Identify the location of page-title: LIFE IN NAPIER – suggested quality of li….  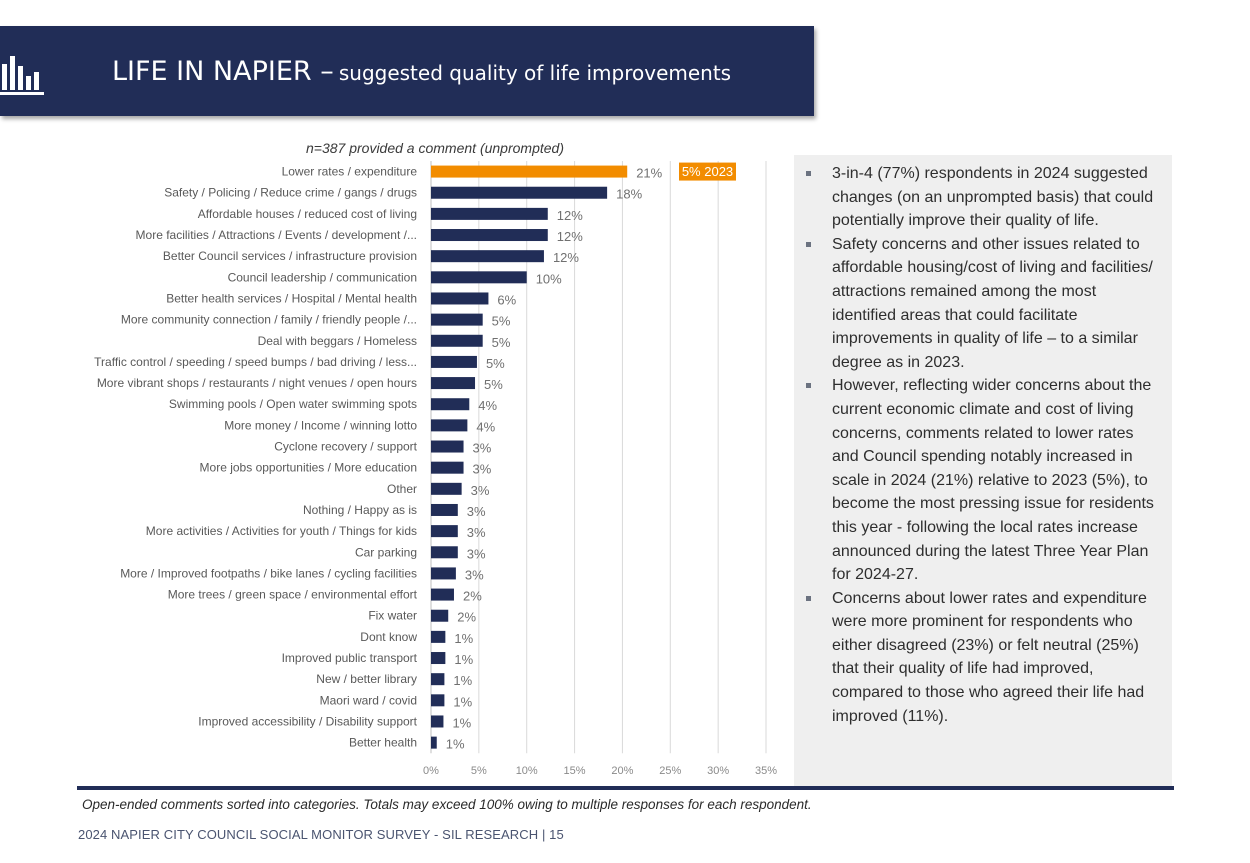
(421, 71).